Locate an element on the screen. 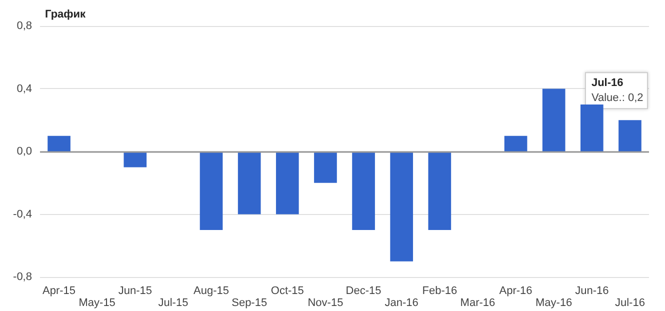  y-tick-label: 0,0 is located at coordinates (24, 152).